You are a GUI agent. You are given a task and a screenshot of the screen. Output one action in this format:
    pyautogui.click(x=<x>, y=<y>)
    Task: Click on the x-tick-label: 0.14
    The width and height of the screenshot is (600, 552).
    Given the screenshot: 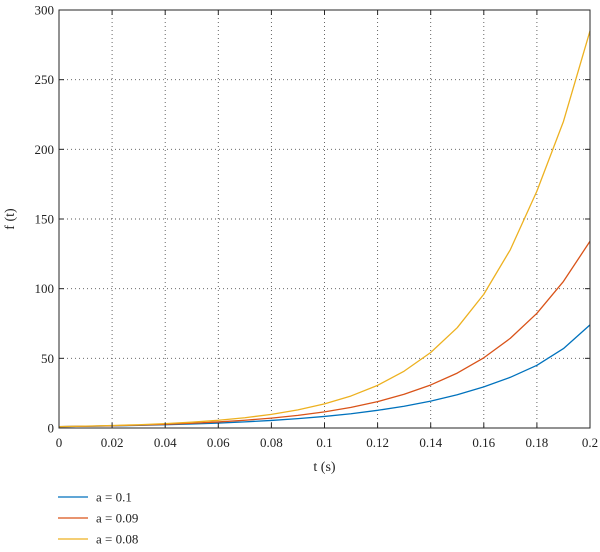 What is the action you would take?
    pyautogui.click(x=430, y=442)
    